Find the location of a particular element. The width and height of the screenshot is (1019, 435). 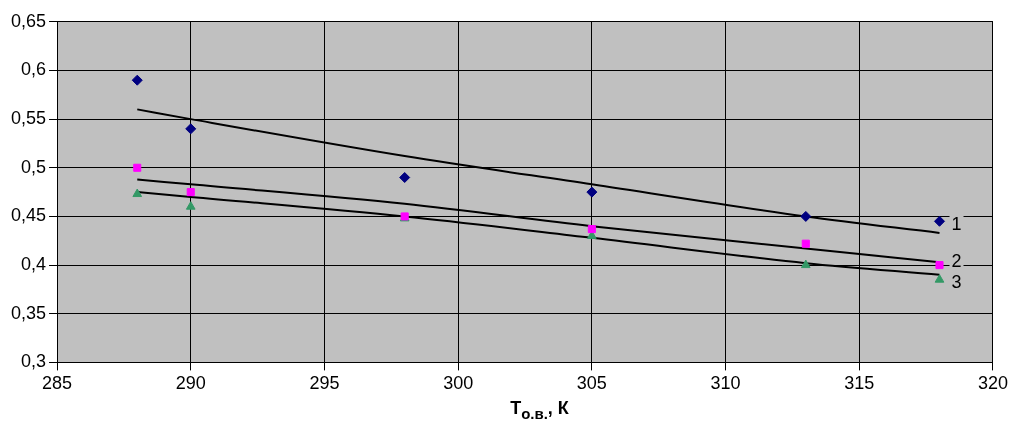

y-tick-label: 0,35 is located at coordinates (28, 312).